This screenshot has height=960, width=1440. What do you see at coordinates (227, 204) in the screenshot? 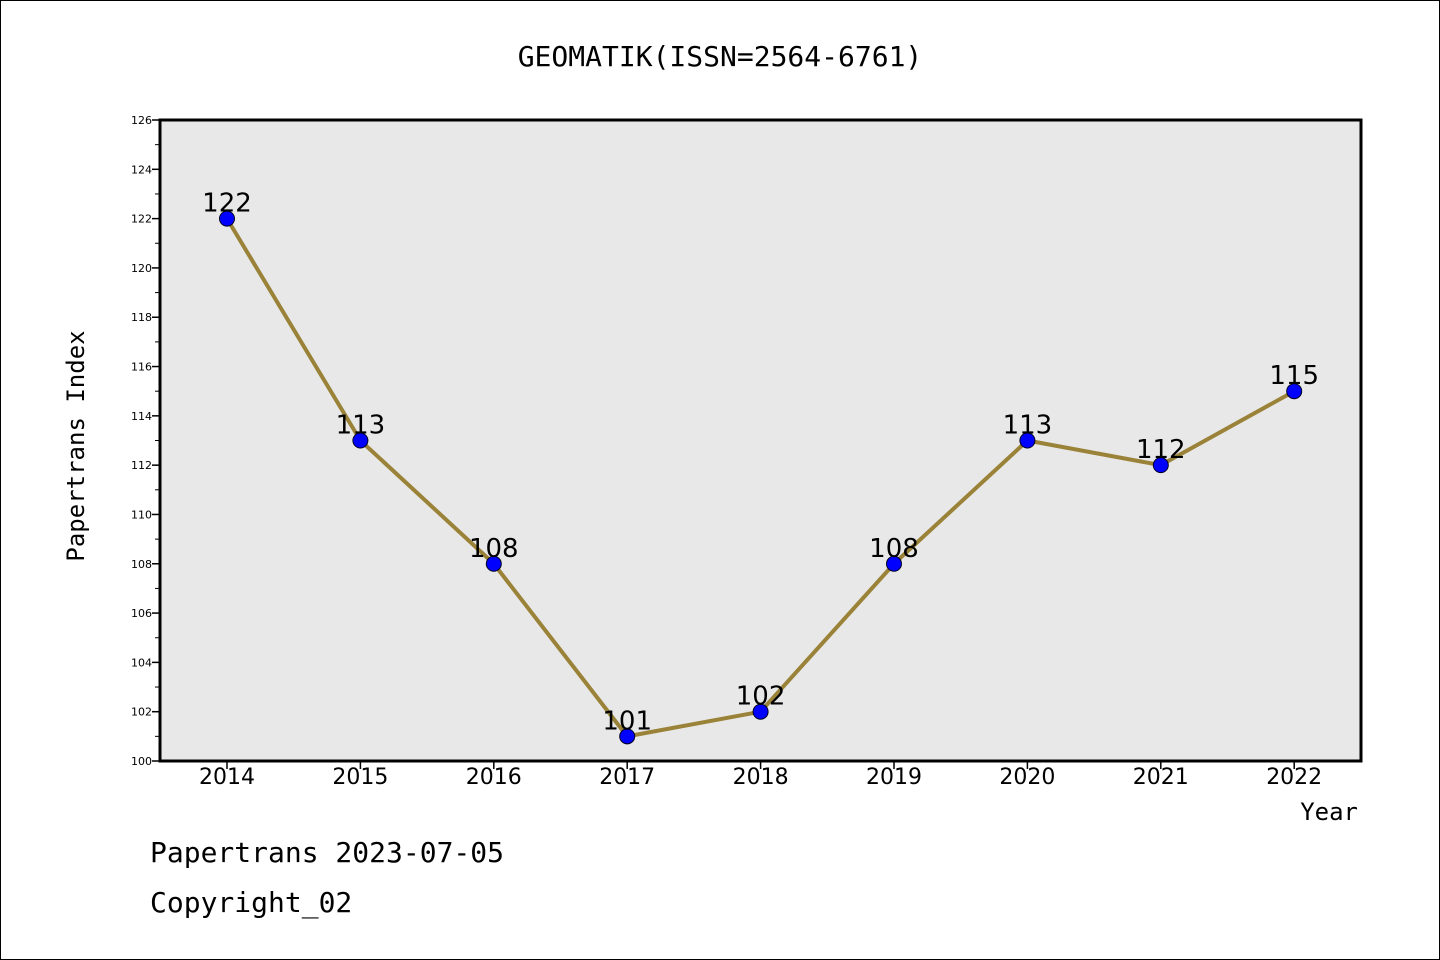
I see `data-label: 122` at bounding box center [227, 204].